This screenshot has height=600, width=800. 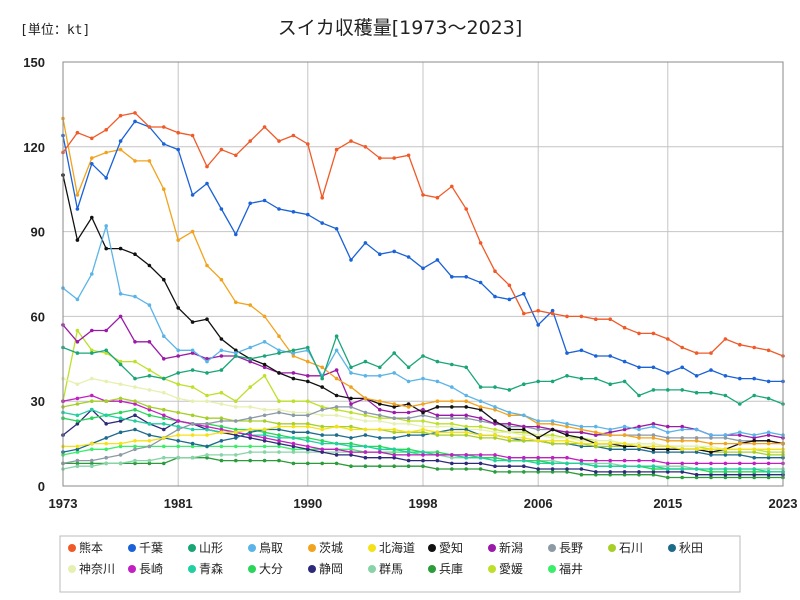 I want to click on legend-item: 静岡, so click(x=325, y=569).